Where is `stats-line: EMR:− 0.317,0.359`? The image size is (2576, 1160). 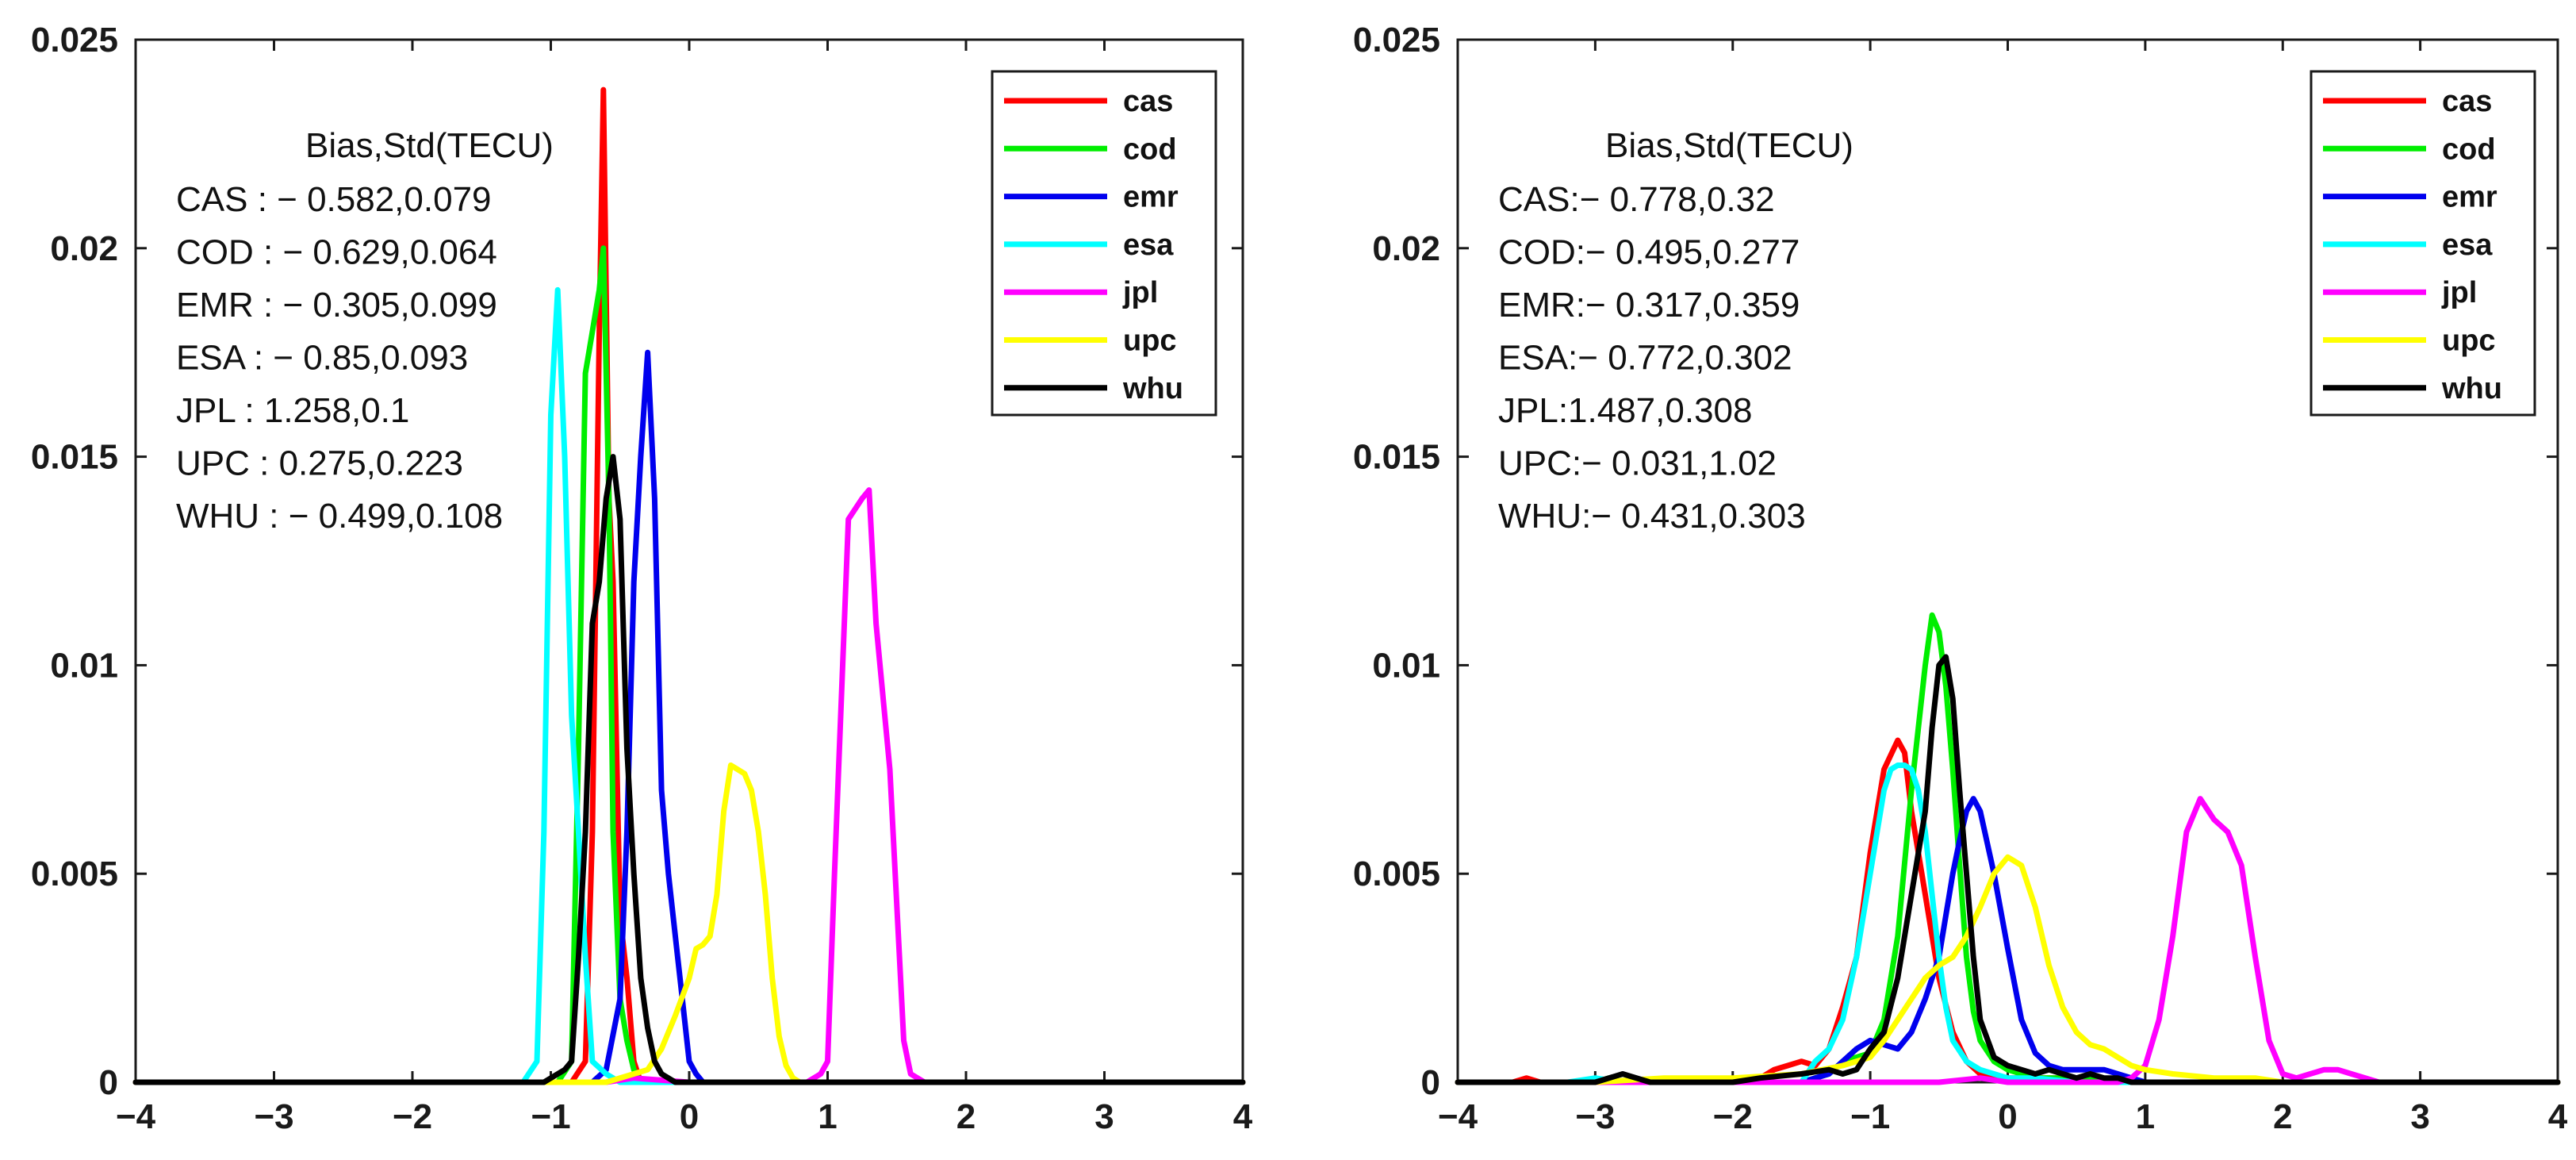
stats-line: EMR:− 0.317,0.359 is located at coordinates (1649, 305).